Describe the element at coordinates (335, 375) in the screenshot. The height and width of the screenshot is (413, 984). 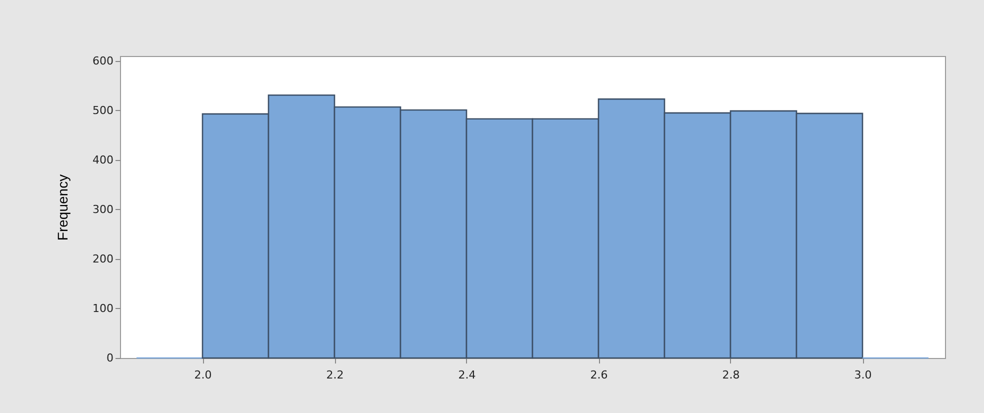
I see `x-tick-label: 2.2` at that location.